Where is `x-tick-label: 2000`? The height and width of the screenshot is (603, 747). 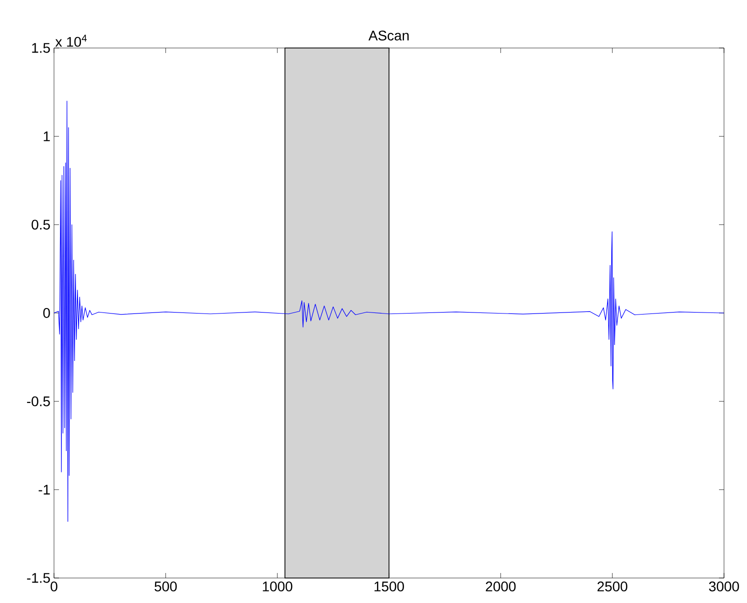
x-tick-label: 2000 is located at coordinates (501, 587).